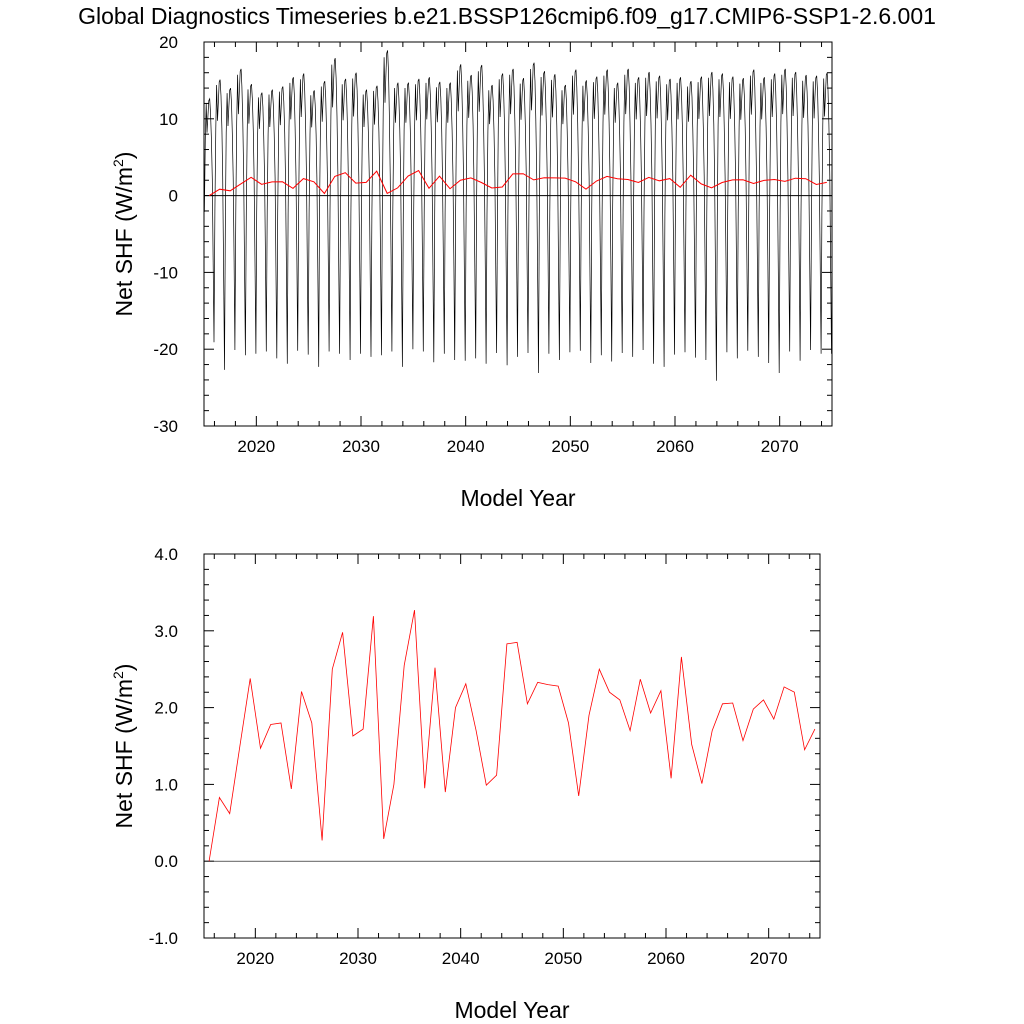 The height and width of the screenshot is (1024, 1024). I want to click on y-tick-label: 1.0, so click(166, 784).